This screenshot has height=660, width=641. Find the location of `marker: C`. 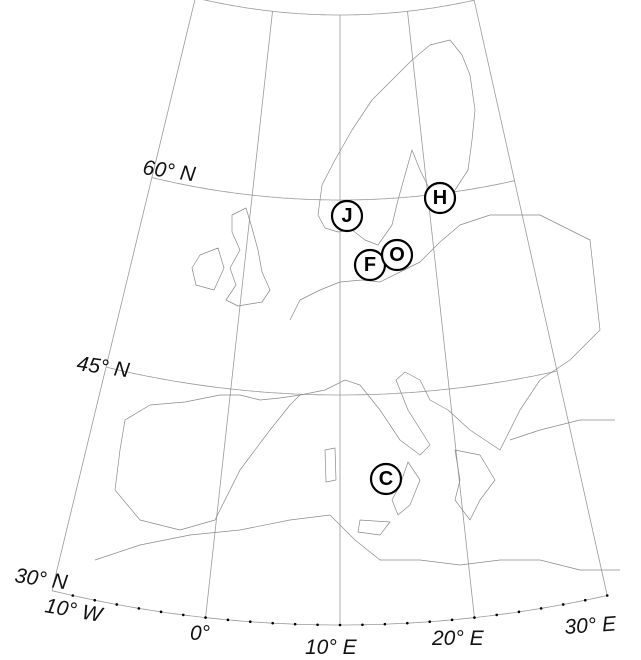

marker: C is located at coordinates (386, 479).